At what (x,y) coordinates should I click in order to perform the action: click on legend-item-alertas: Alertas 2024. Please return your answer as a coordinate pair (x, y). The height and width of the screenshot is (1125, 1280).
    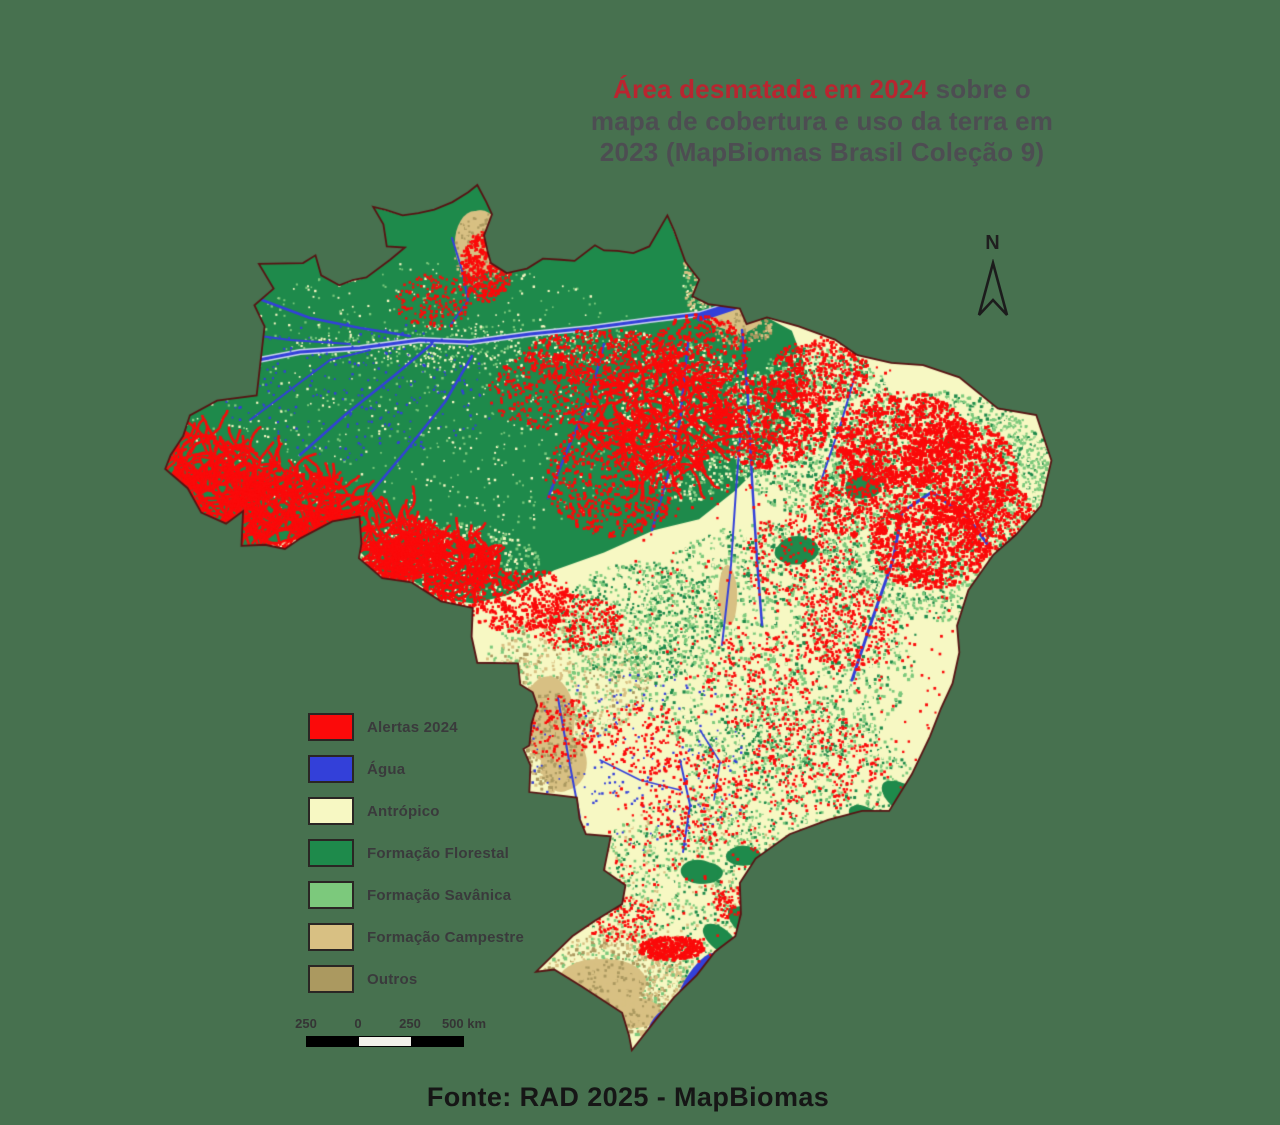
    Looking at the image, I should click on (416, 727).